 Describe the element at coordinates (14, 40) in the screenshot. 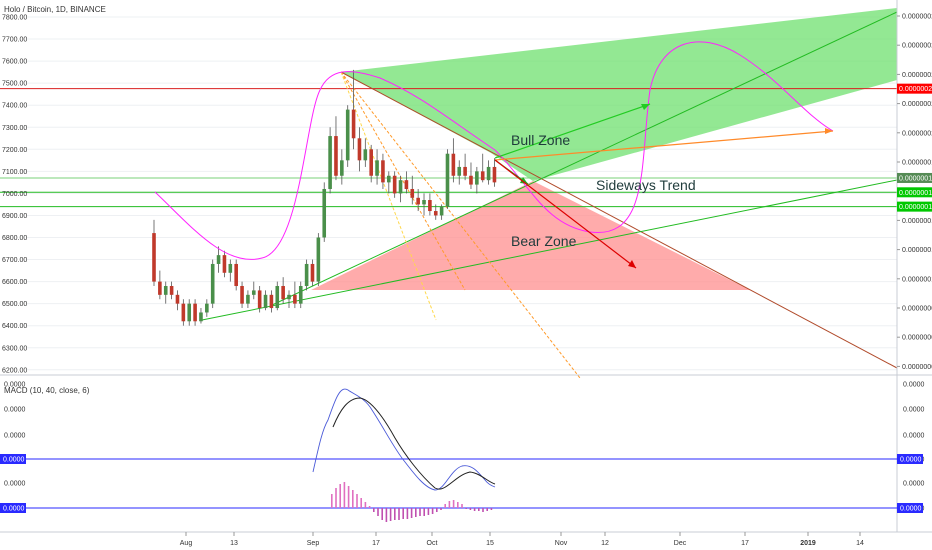

I see `left-tick-label: 7700.00` at that location.